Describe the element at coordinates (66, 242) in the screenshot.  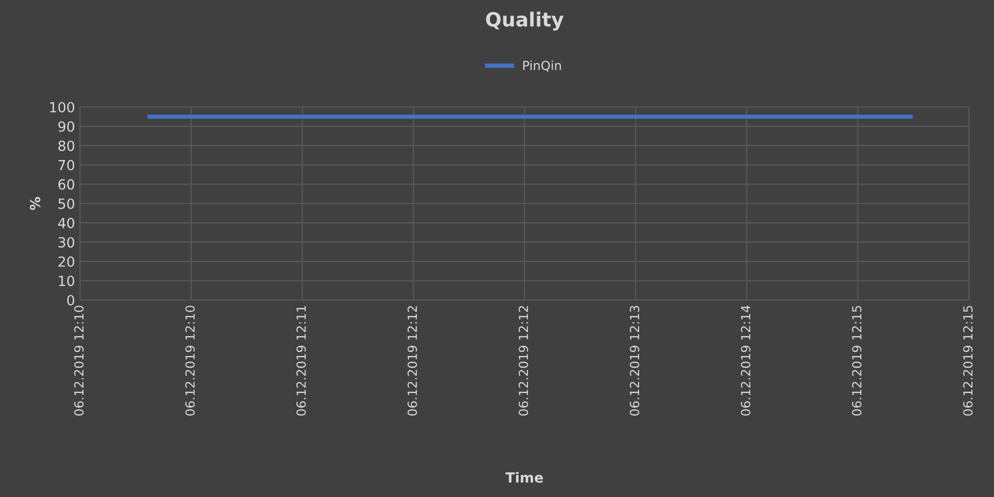
I see `y-tick-label: 30` at that location.